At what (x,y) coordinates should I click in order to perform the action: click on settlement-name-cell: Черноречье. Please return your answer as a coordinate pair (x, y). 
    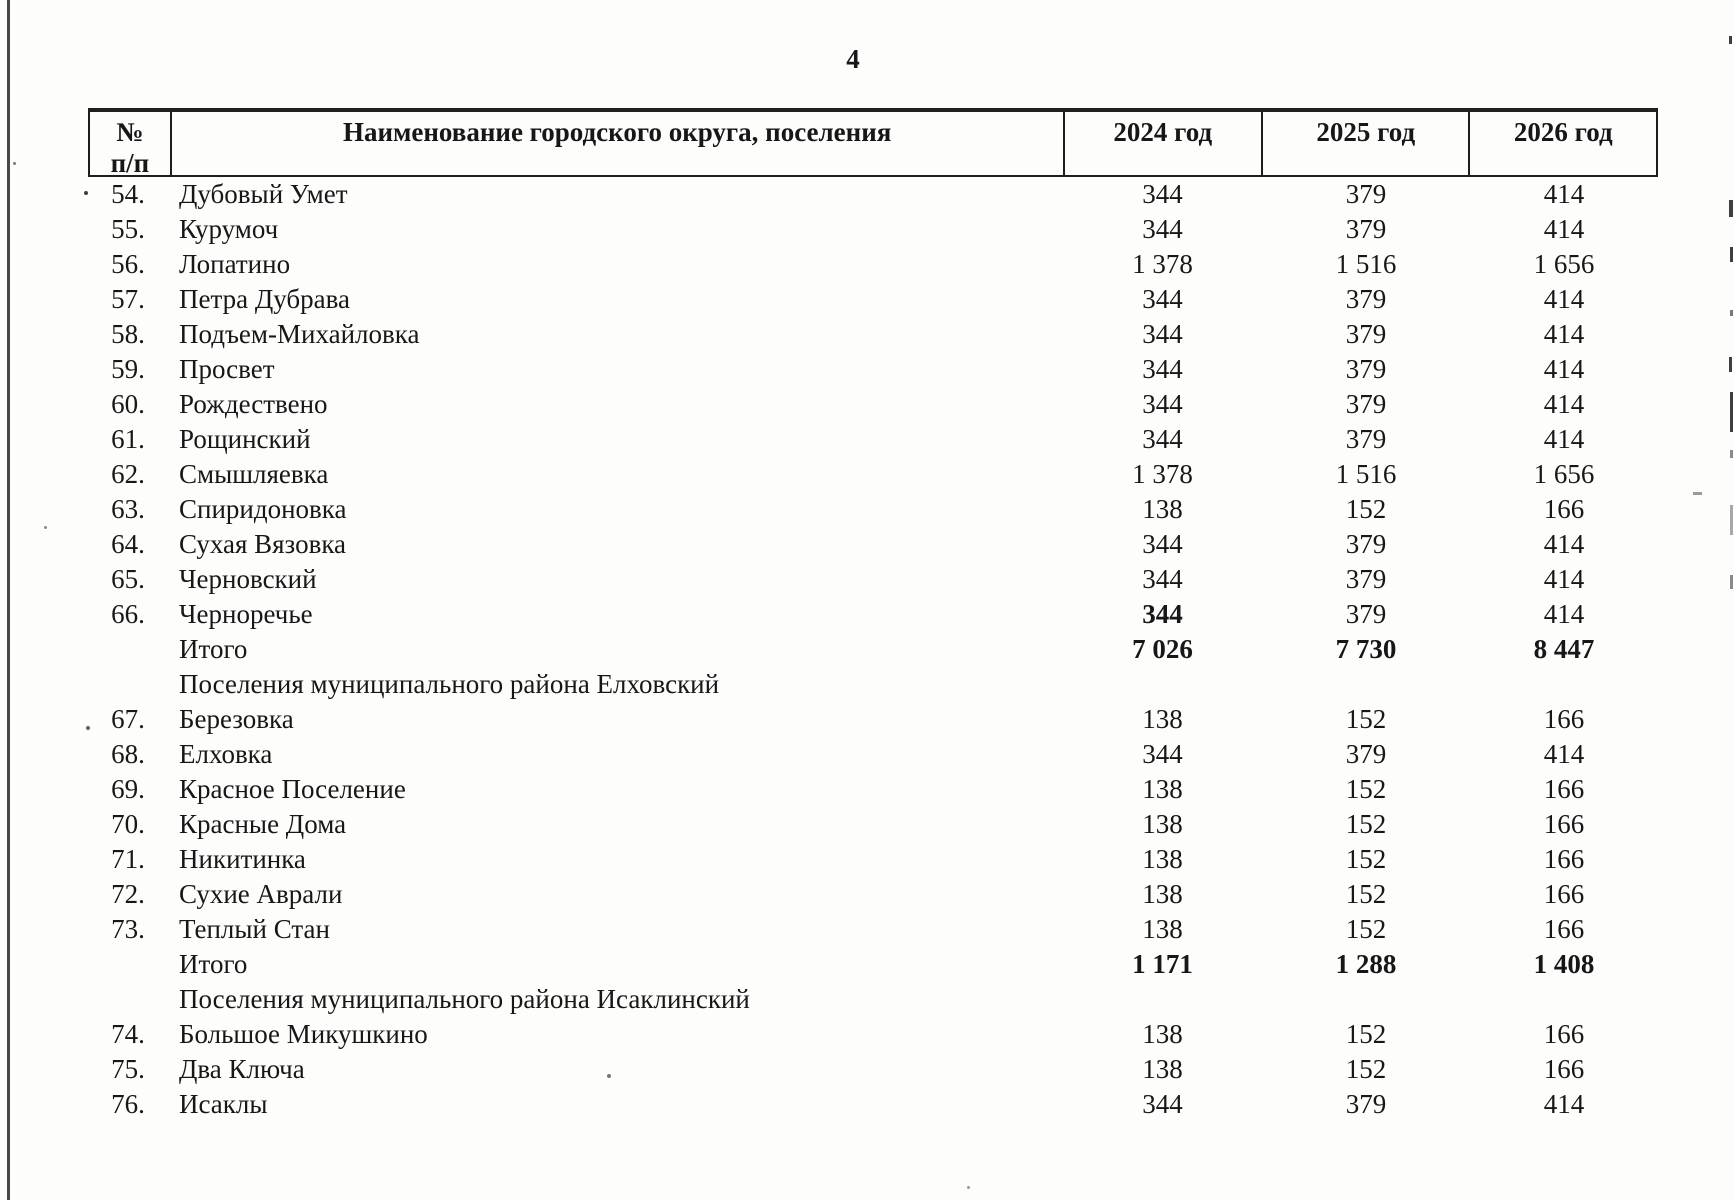
    Looking at the image, I should click on (246, 614).